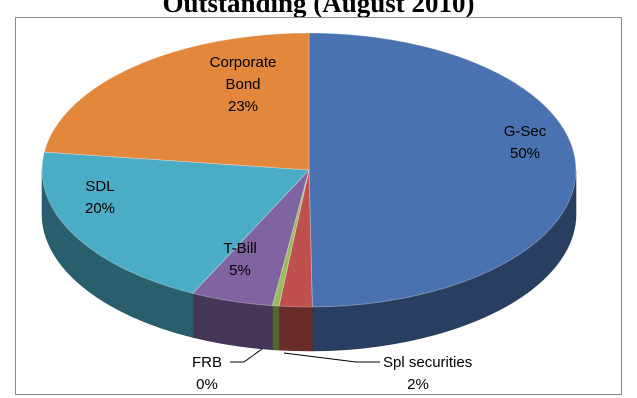 This screenshot has width=637, height=398. What do you see at coordinates (207, 362) in the screenshot?
I see `data-label-frb: FRB` at bounding box center [207, 362].